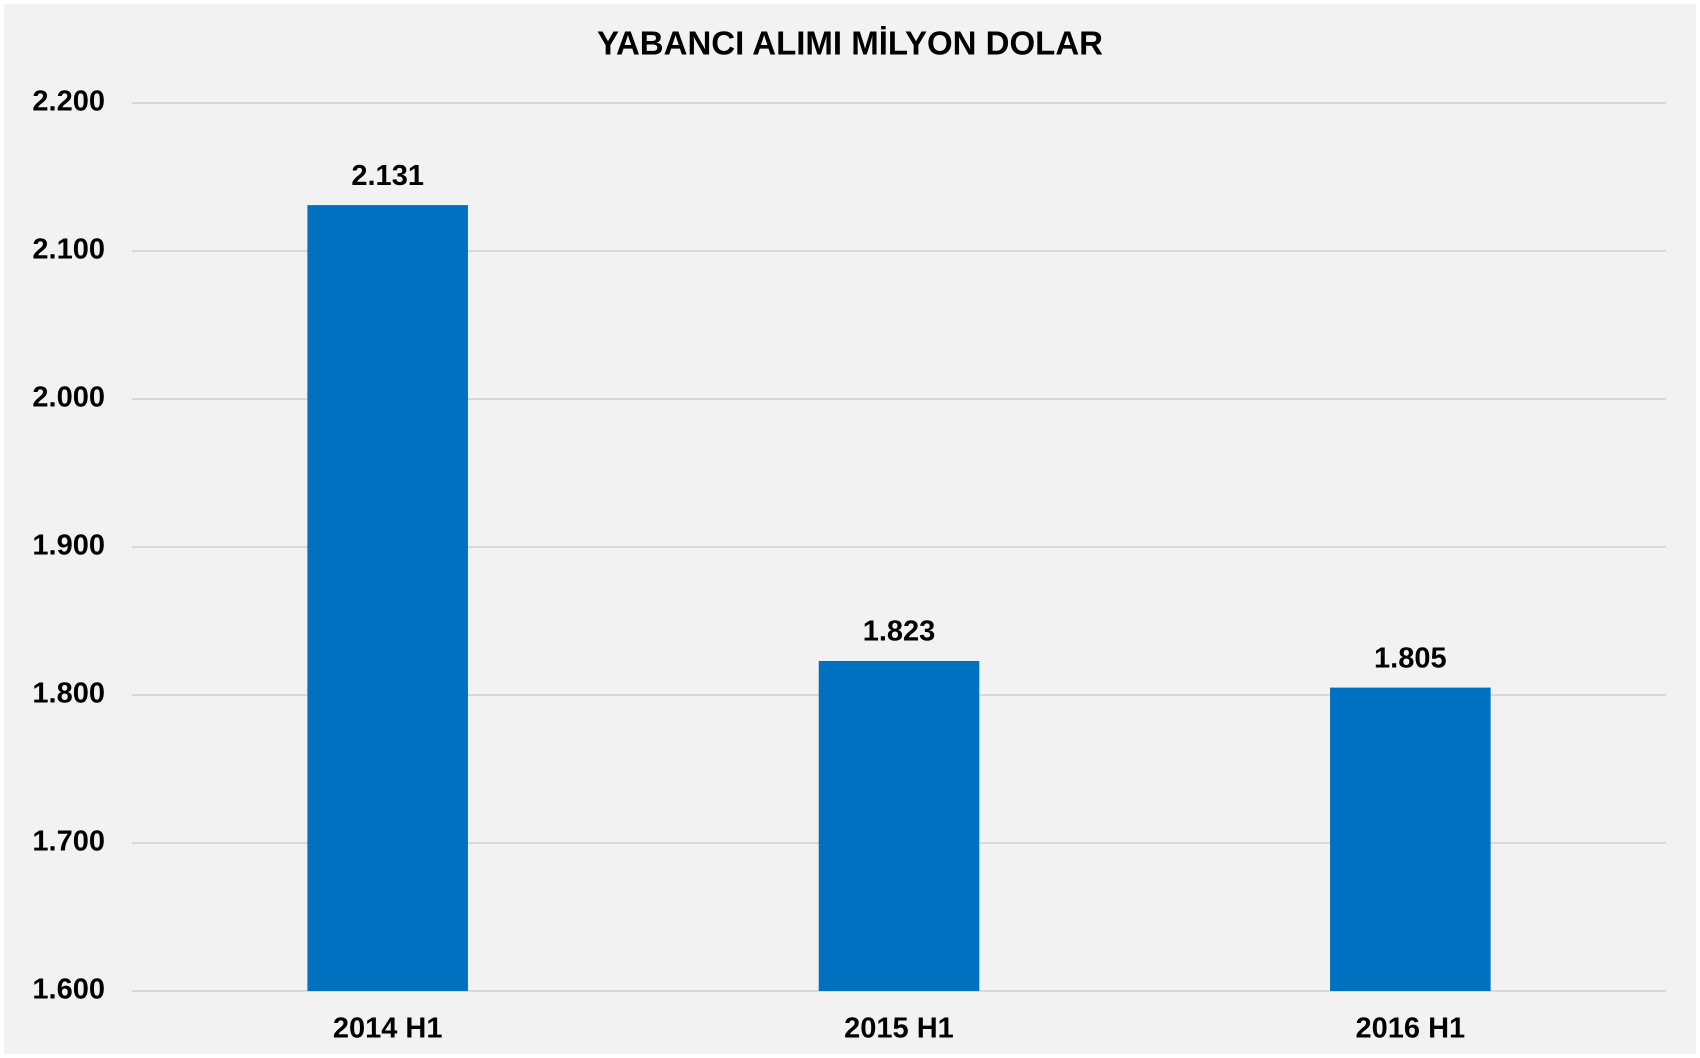 The height and width of the screenshot is (1058, 1700). I want to click on x-tick-label: 2014 H1, so click(388, 1029).